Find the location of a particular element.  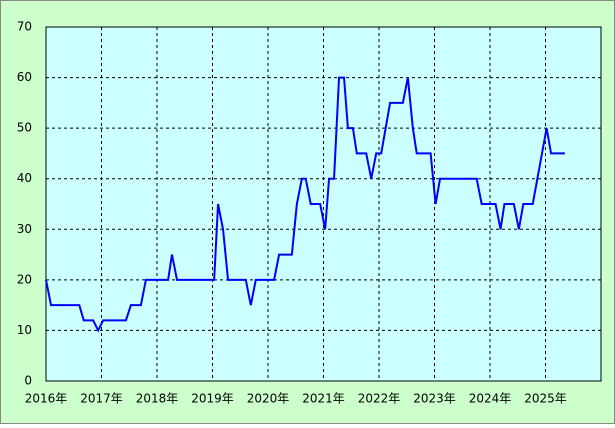

y-tick-label: 50 is located at coordinates (24, 128).